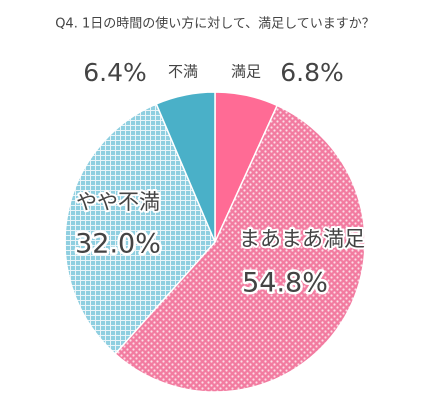 This screenshot has width=430, height=400. Describe the element at coordinates (302, 239) in the screenshot. I see `category-label: まあまあ満足` at that location.